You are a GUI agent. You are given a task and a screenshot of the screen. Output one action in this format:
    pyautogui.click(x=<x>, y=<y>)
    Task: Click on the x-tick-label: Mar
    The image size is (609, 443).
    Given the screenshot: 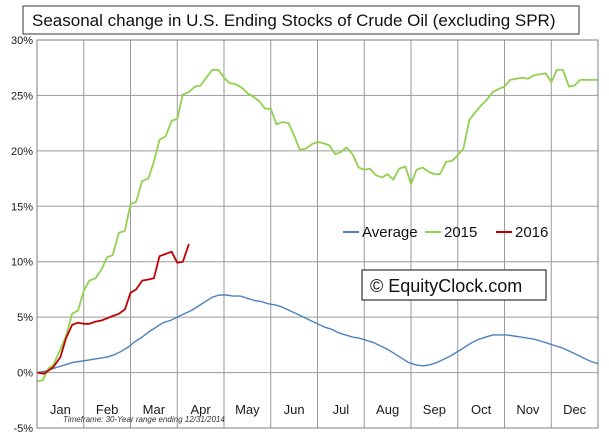 What is the action you would take?
    pyautogui.click(x=154, y=409)
    